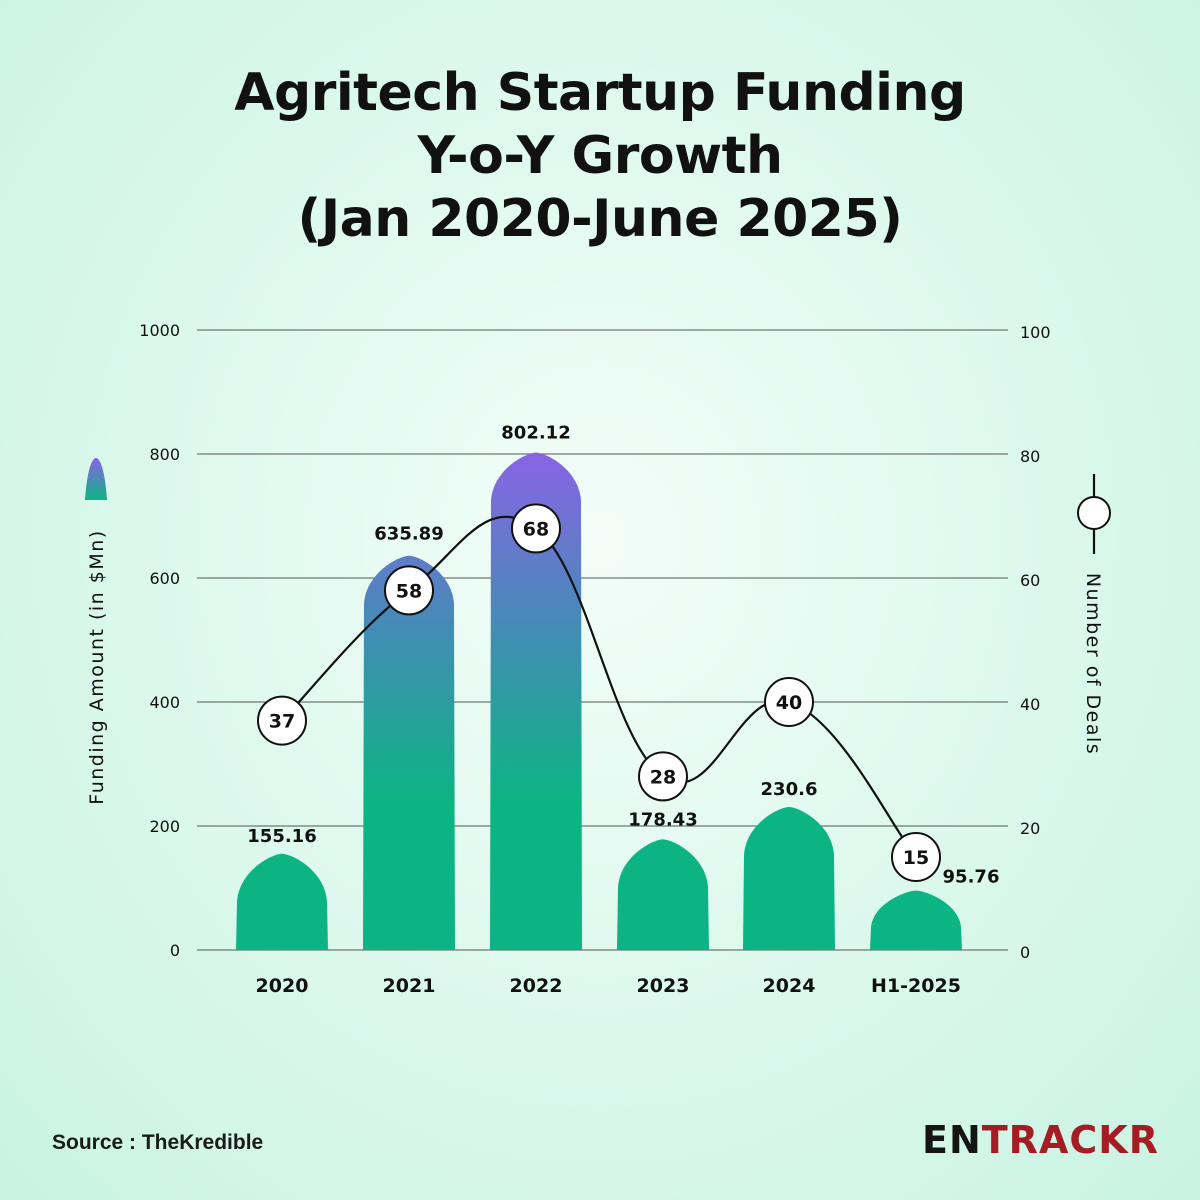  I want to click on deals-legend-marker, so click(1094, 513).